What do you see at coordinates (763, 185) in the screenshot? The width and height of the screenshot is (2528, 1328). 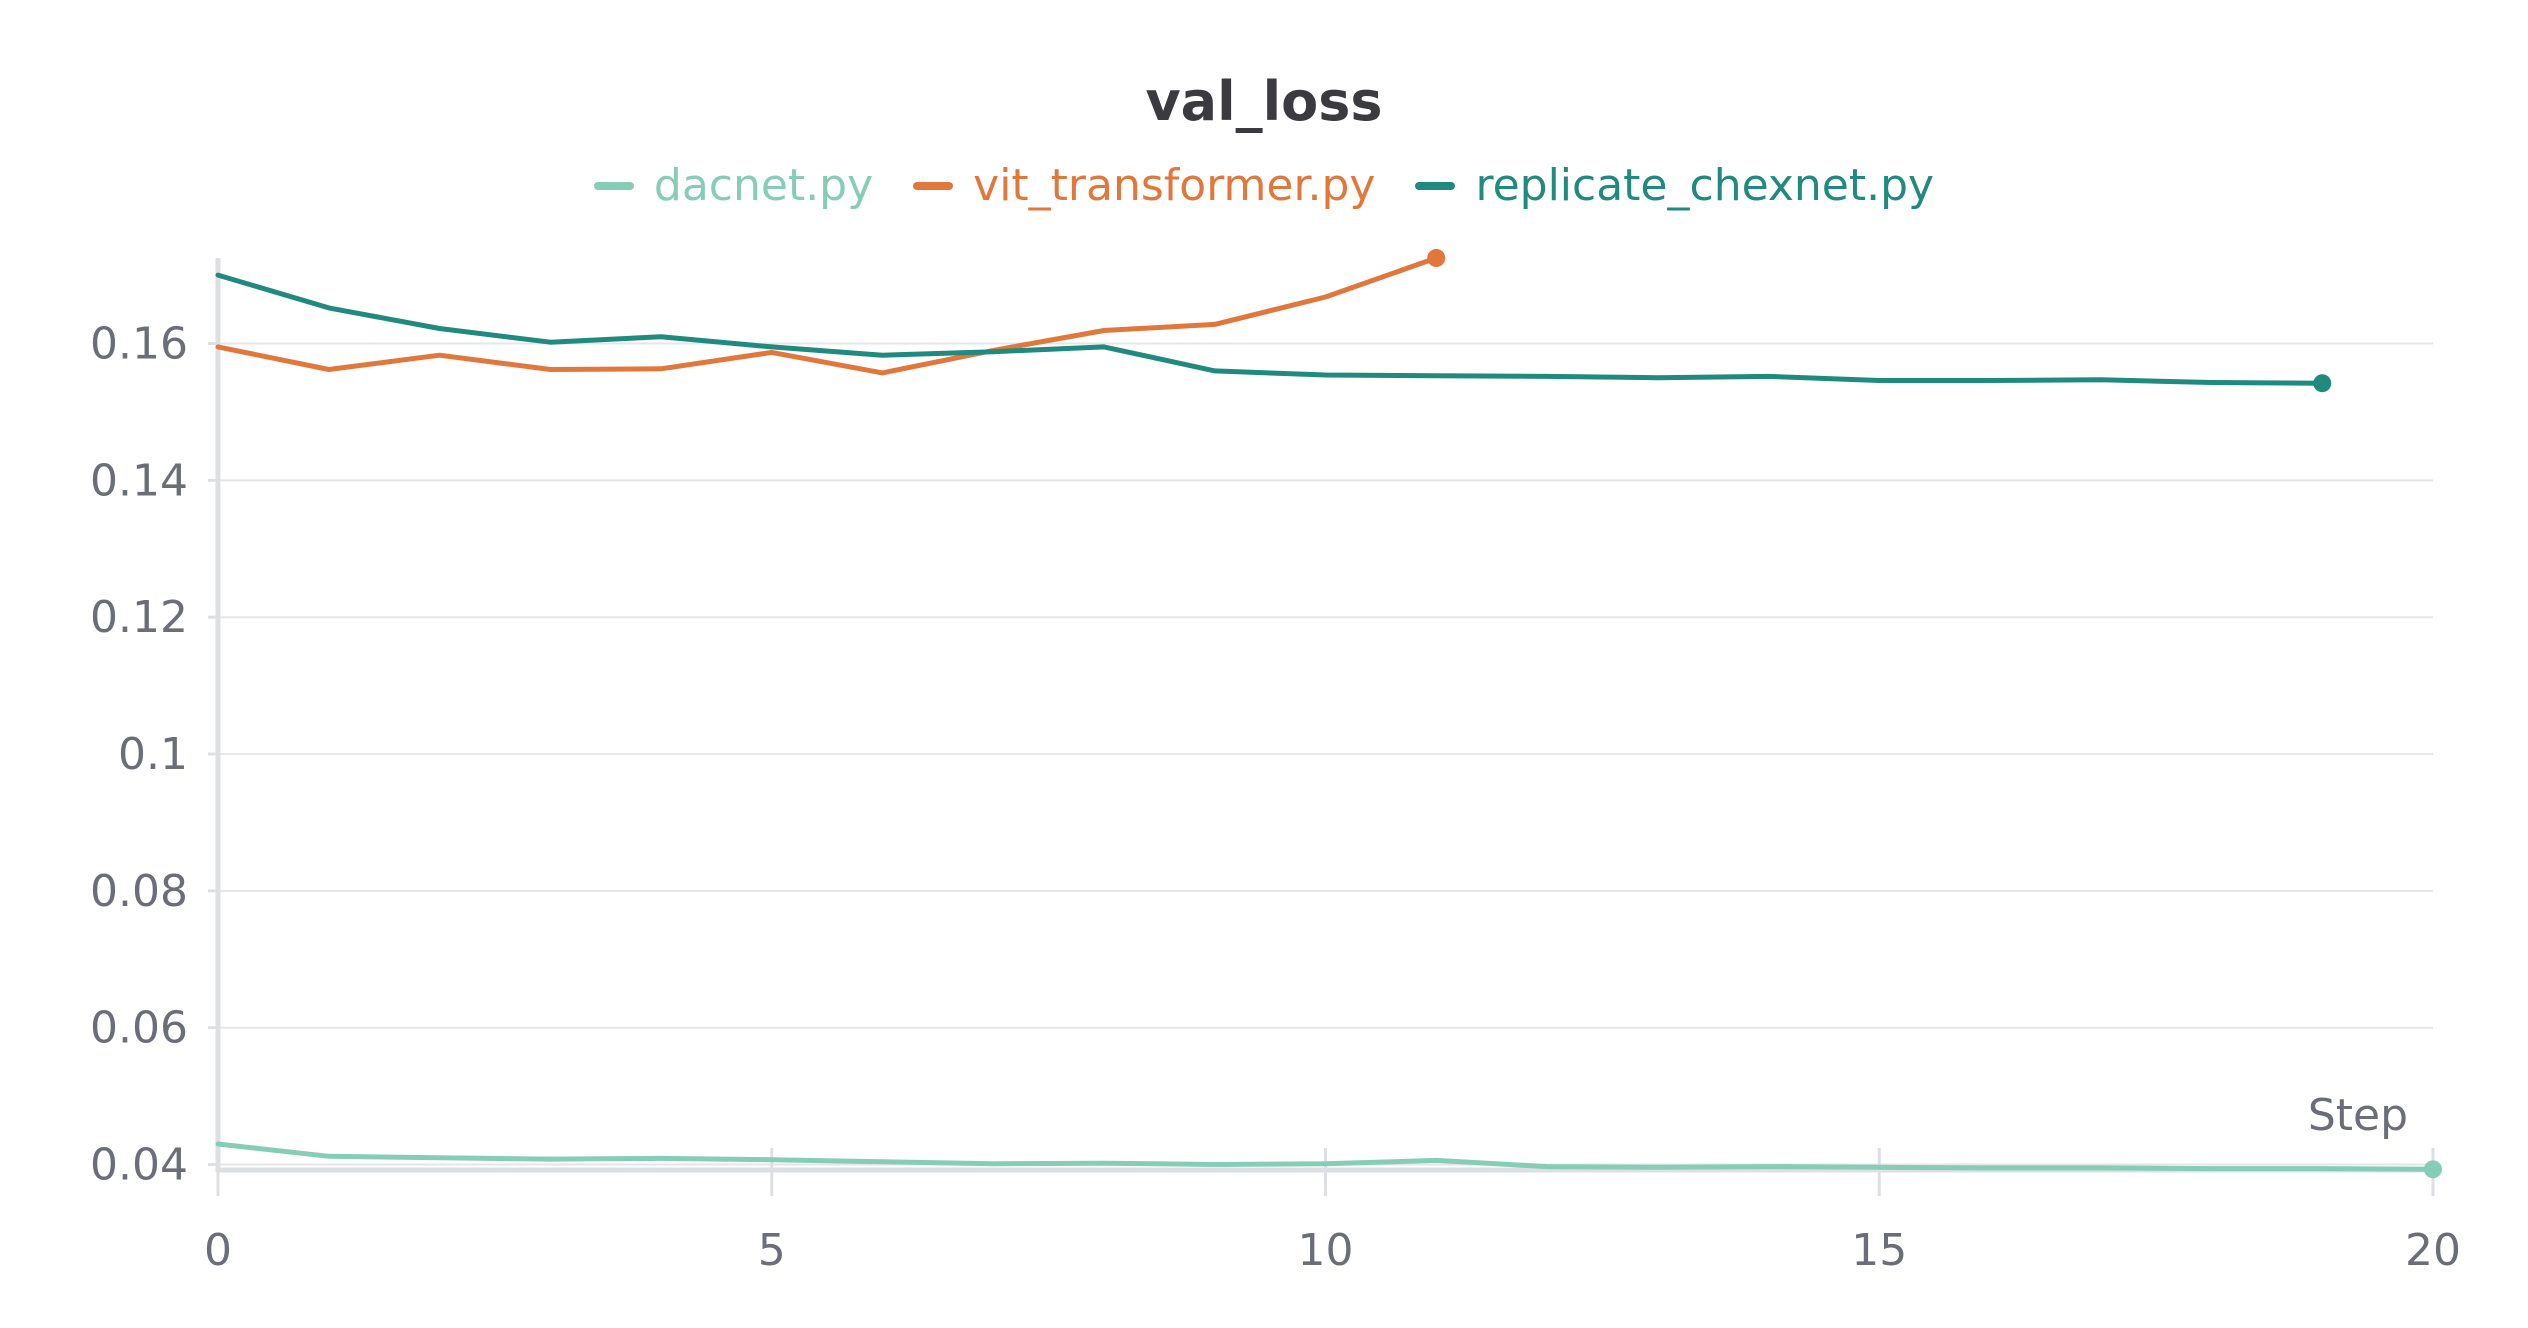 I see `legend-label-dacnet: dacnet.py` at bounding box center [763, 185].